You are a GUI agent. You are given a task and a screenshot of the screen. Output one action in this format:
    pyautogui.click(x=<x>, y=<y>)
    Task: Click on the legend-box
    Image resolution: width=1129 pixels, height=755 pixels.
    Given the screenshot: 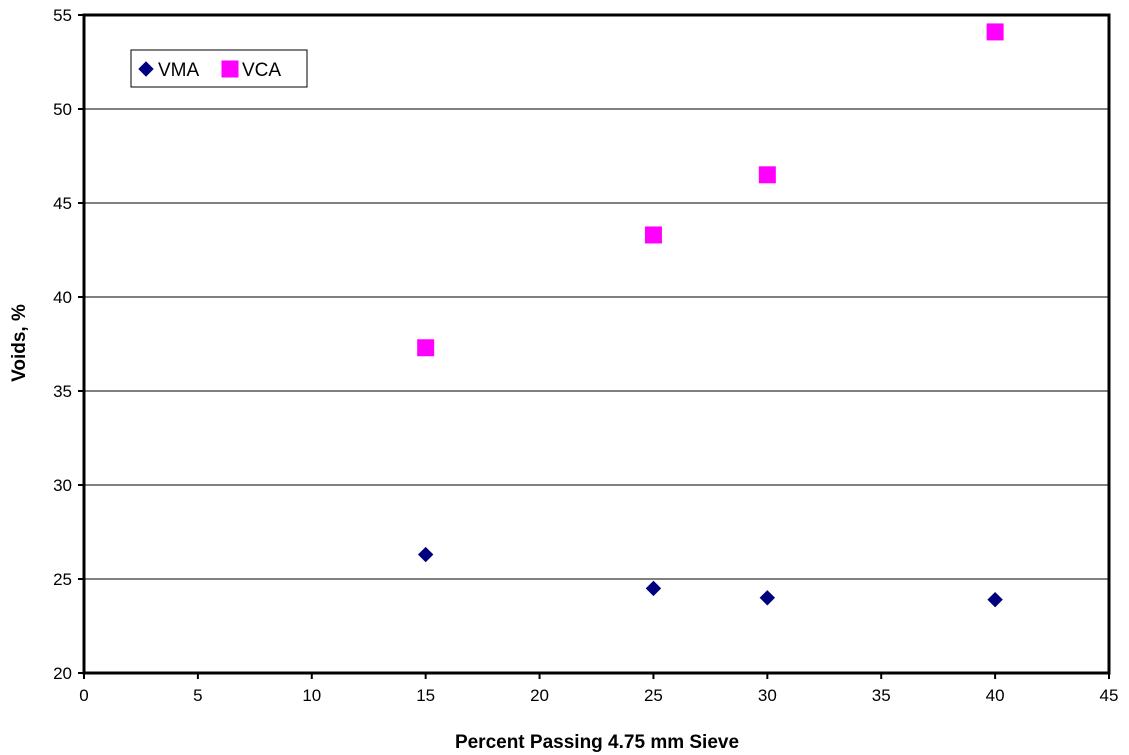 What is the action you would take?
    pyautogui.click(x=219, y=68)
    